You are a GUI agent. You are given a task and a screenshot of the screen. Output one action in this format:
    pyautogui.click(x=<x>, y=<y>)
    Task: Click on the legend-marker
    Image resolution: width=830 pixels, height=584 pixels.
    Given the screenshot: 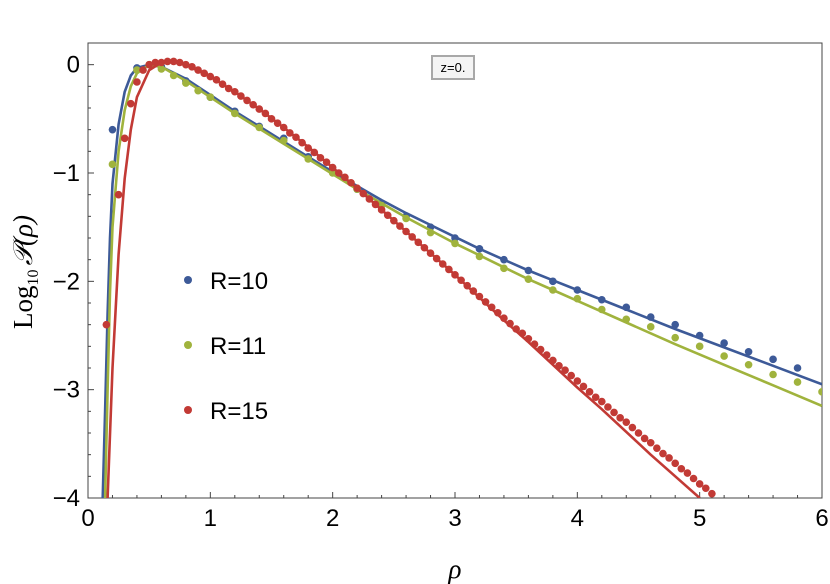 What is the action you would take?
    pyautogui.click(x=188, y=280)
    